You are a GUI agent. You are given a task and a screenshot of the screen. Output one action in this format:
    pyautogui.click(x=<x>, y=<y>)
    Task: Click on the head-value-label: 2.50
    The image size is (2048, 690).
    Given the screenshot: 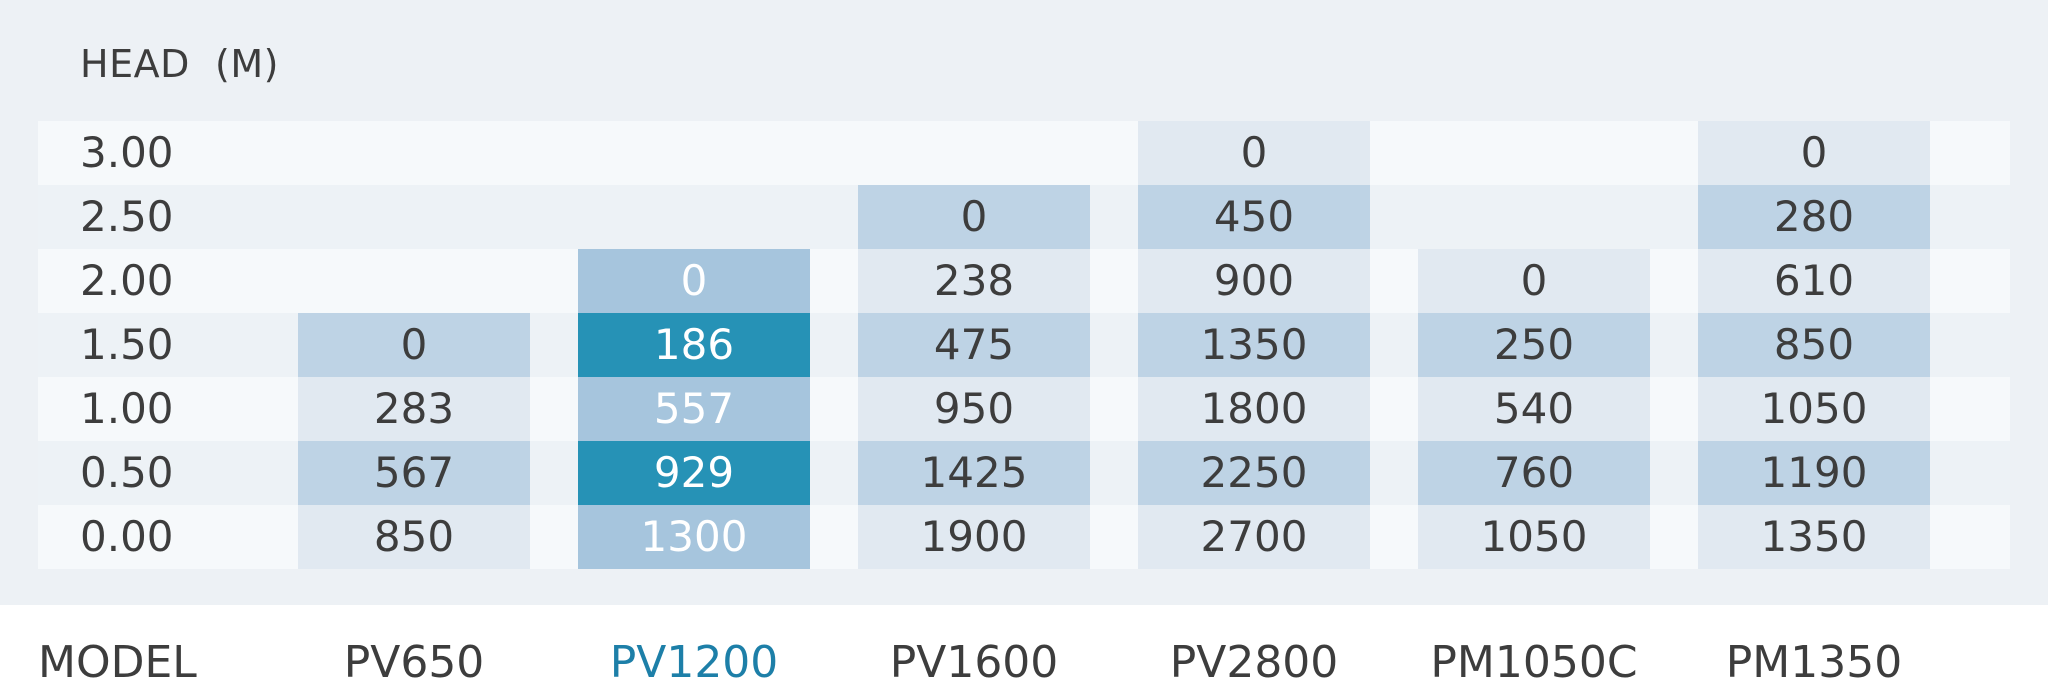 What is the action you would take?
    pyautogui.click(x=127, y=216)
    